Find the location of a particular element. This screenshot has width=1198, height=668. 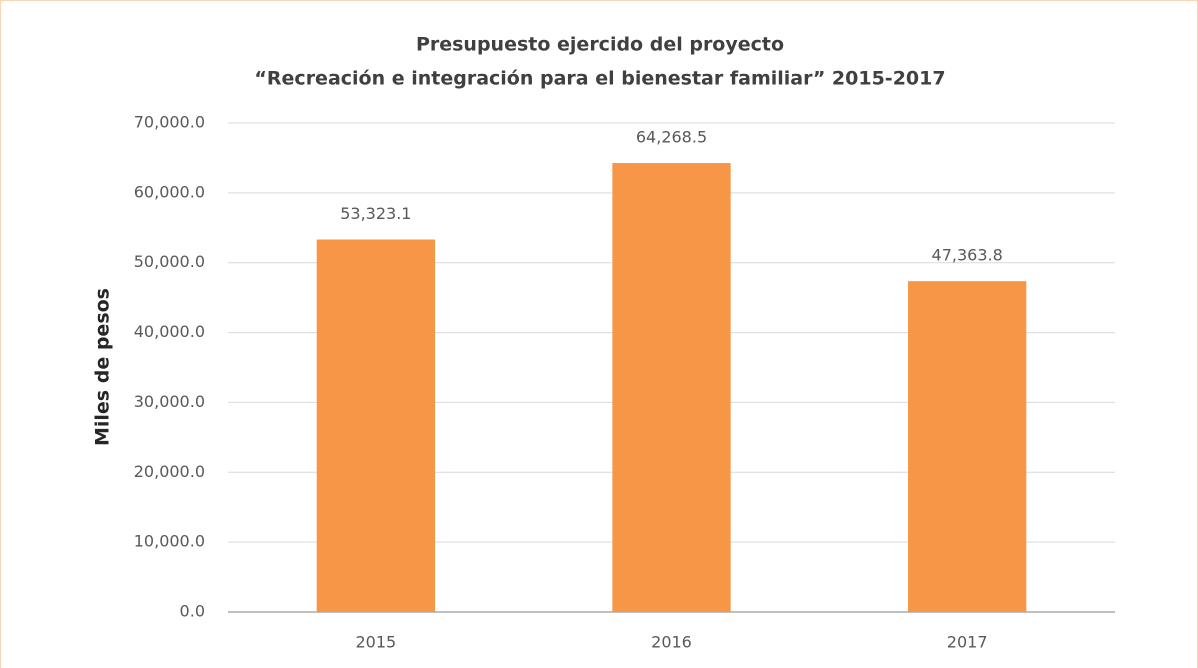

data-label: 53,323.1 is located at coordinates (375, 213).